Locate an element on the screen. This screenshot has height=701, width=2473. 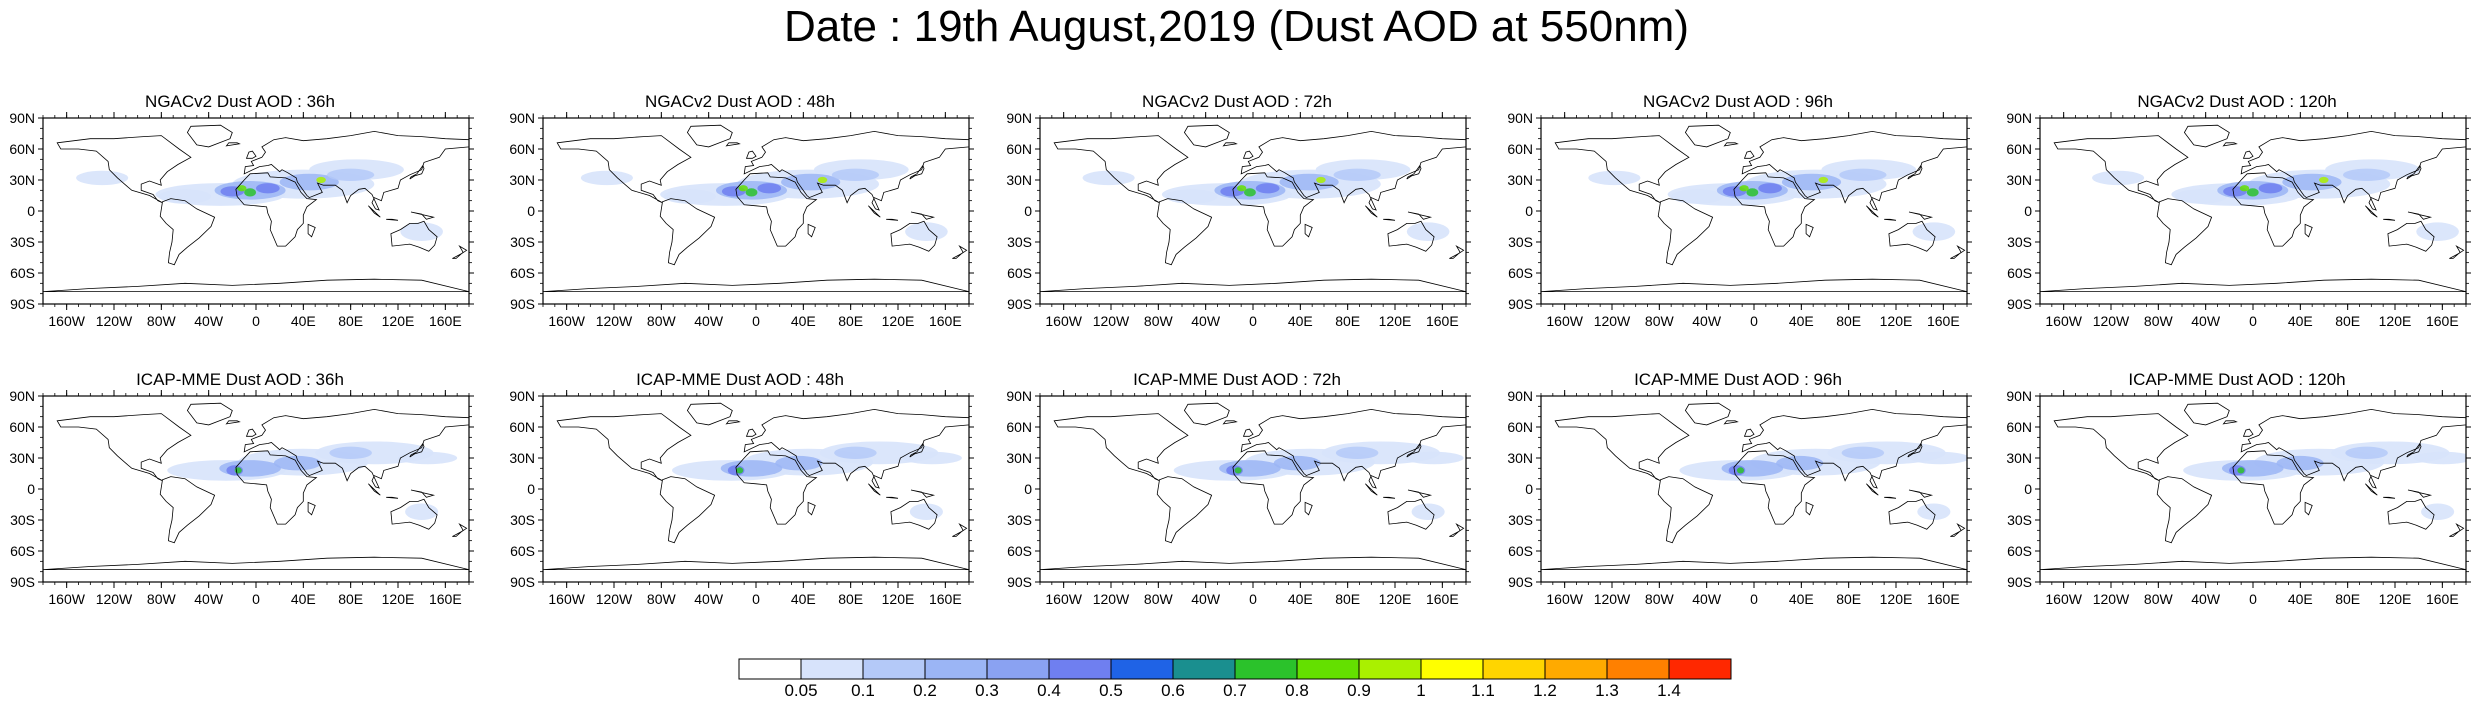
colorbar-label: 0.9 is located at coordinates (1359, 690).